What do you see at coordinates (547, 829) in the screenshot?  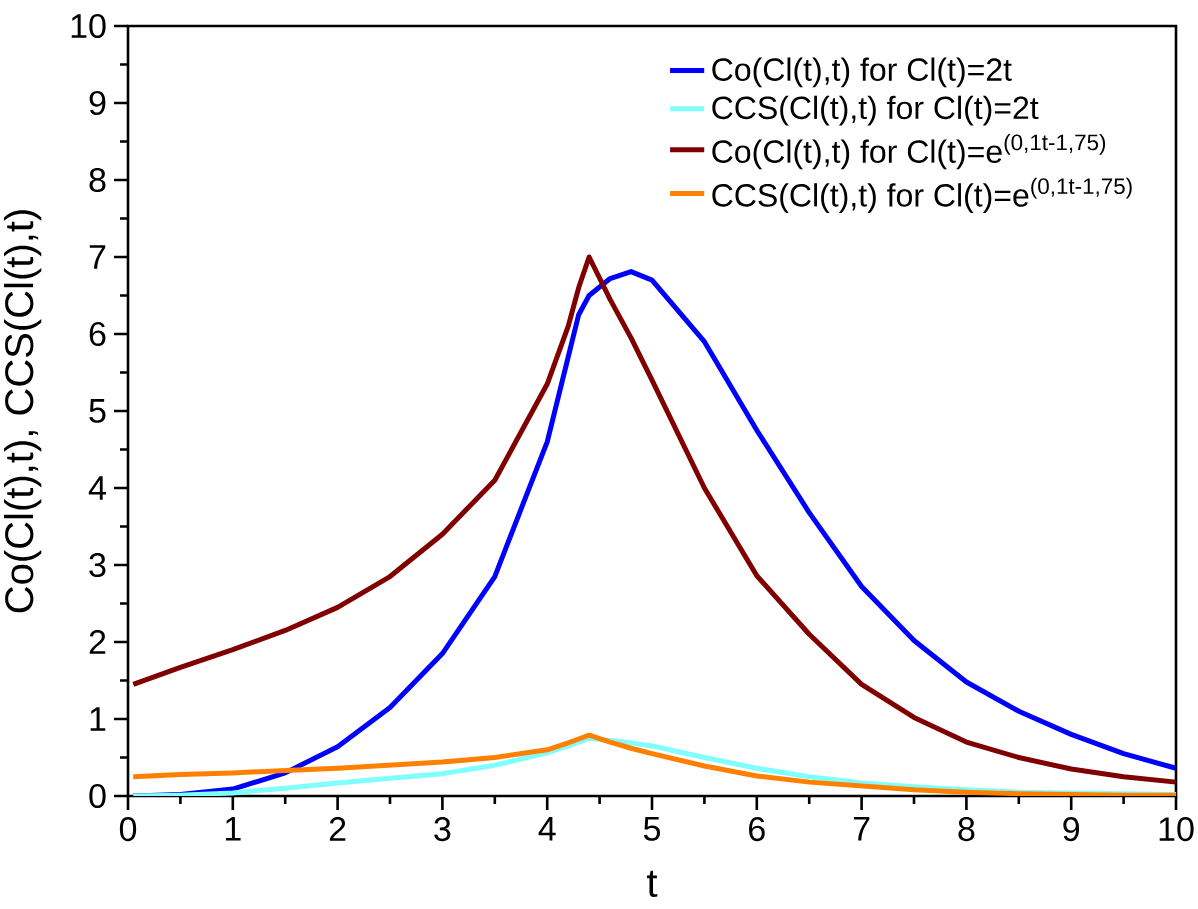 I see `x-tick-label: 4` at bounding box center [547, 829].